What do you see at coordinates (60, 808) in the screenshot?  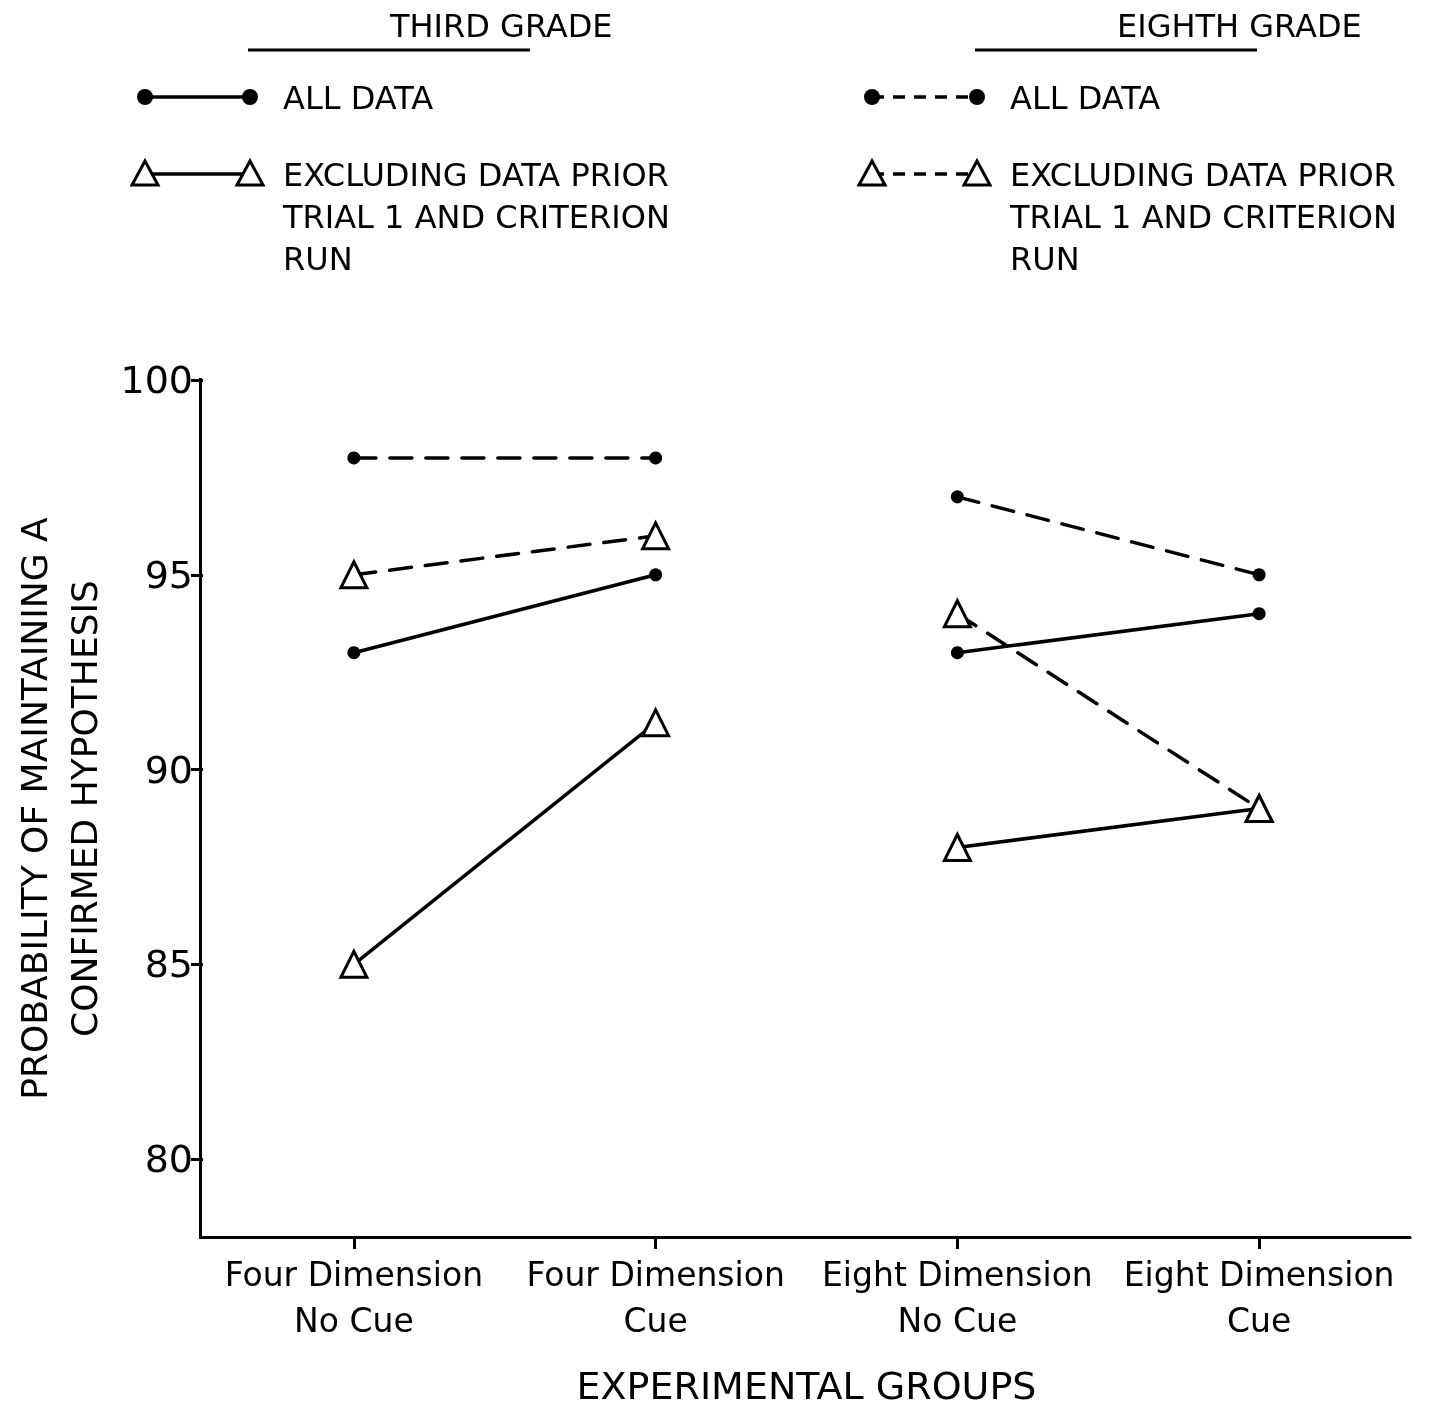 I see `y-axis-title: PROBABILITY OF MAINTAINING A CONFIRMED HYPOTHESIS` at bounding box center [60, 808].